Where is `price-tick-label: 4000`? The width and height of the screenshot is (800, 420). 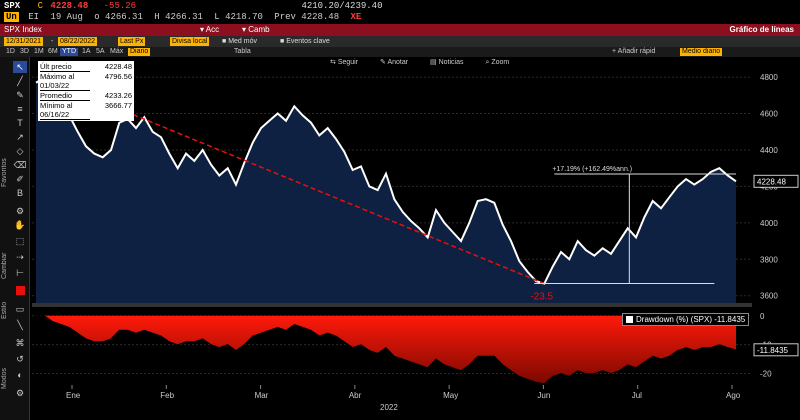 price-tick-label: 4000 is located at coordinates (769, 223).